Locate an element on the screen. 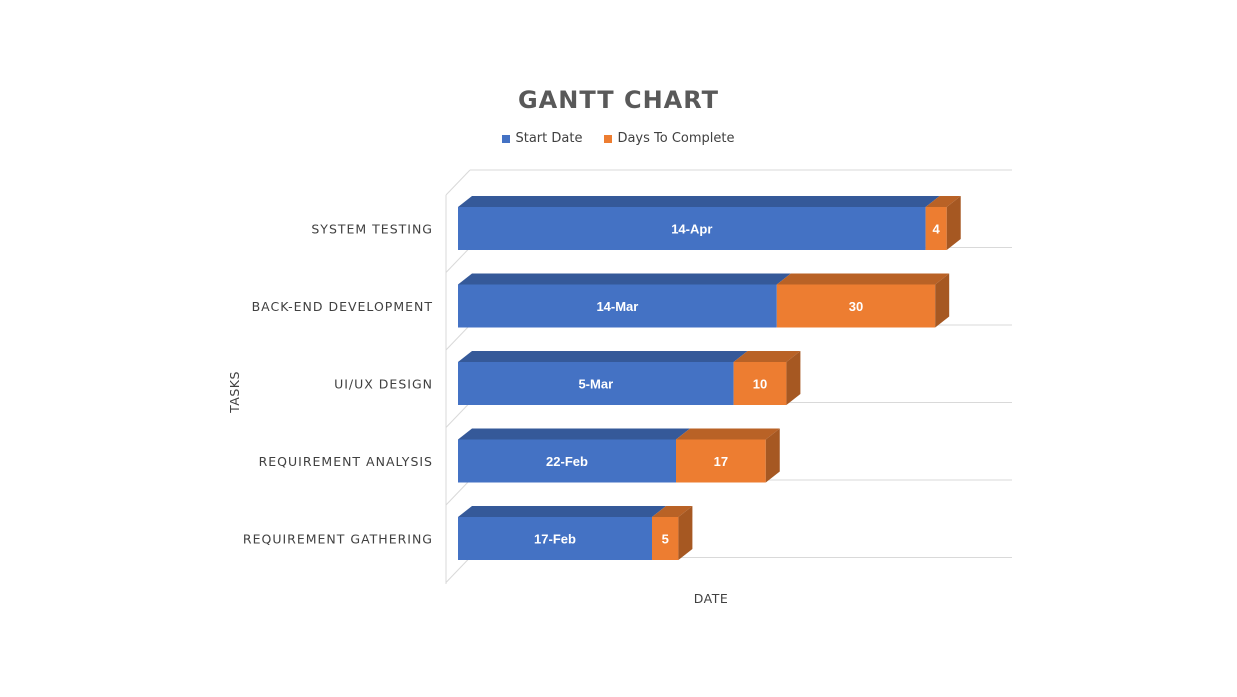  bar-start-date-label: 5-Mar is located at coordinates (595, 384).